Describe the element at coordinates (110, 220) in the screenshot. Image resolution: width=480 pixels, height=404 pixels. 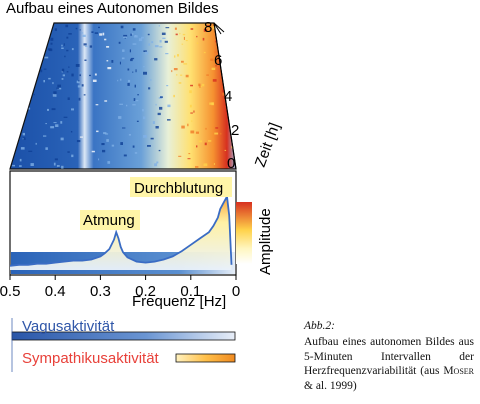
I see `annotation-atmung: Atmung` at that location.